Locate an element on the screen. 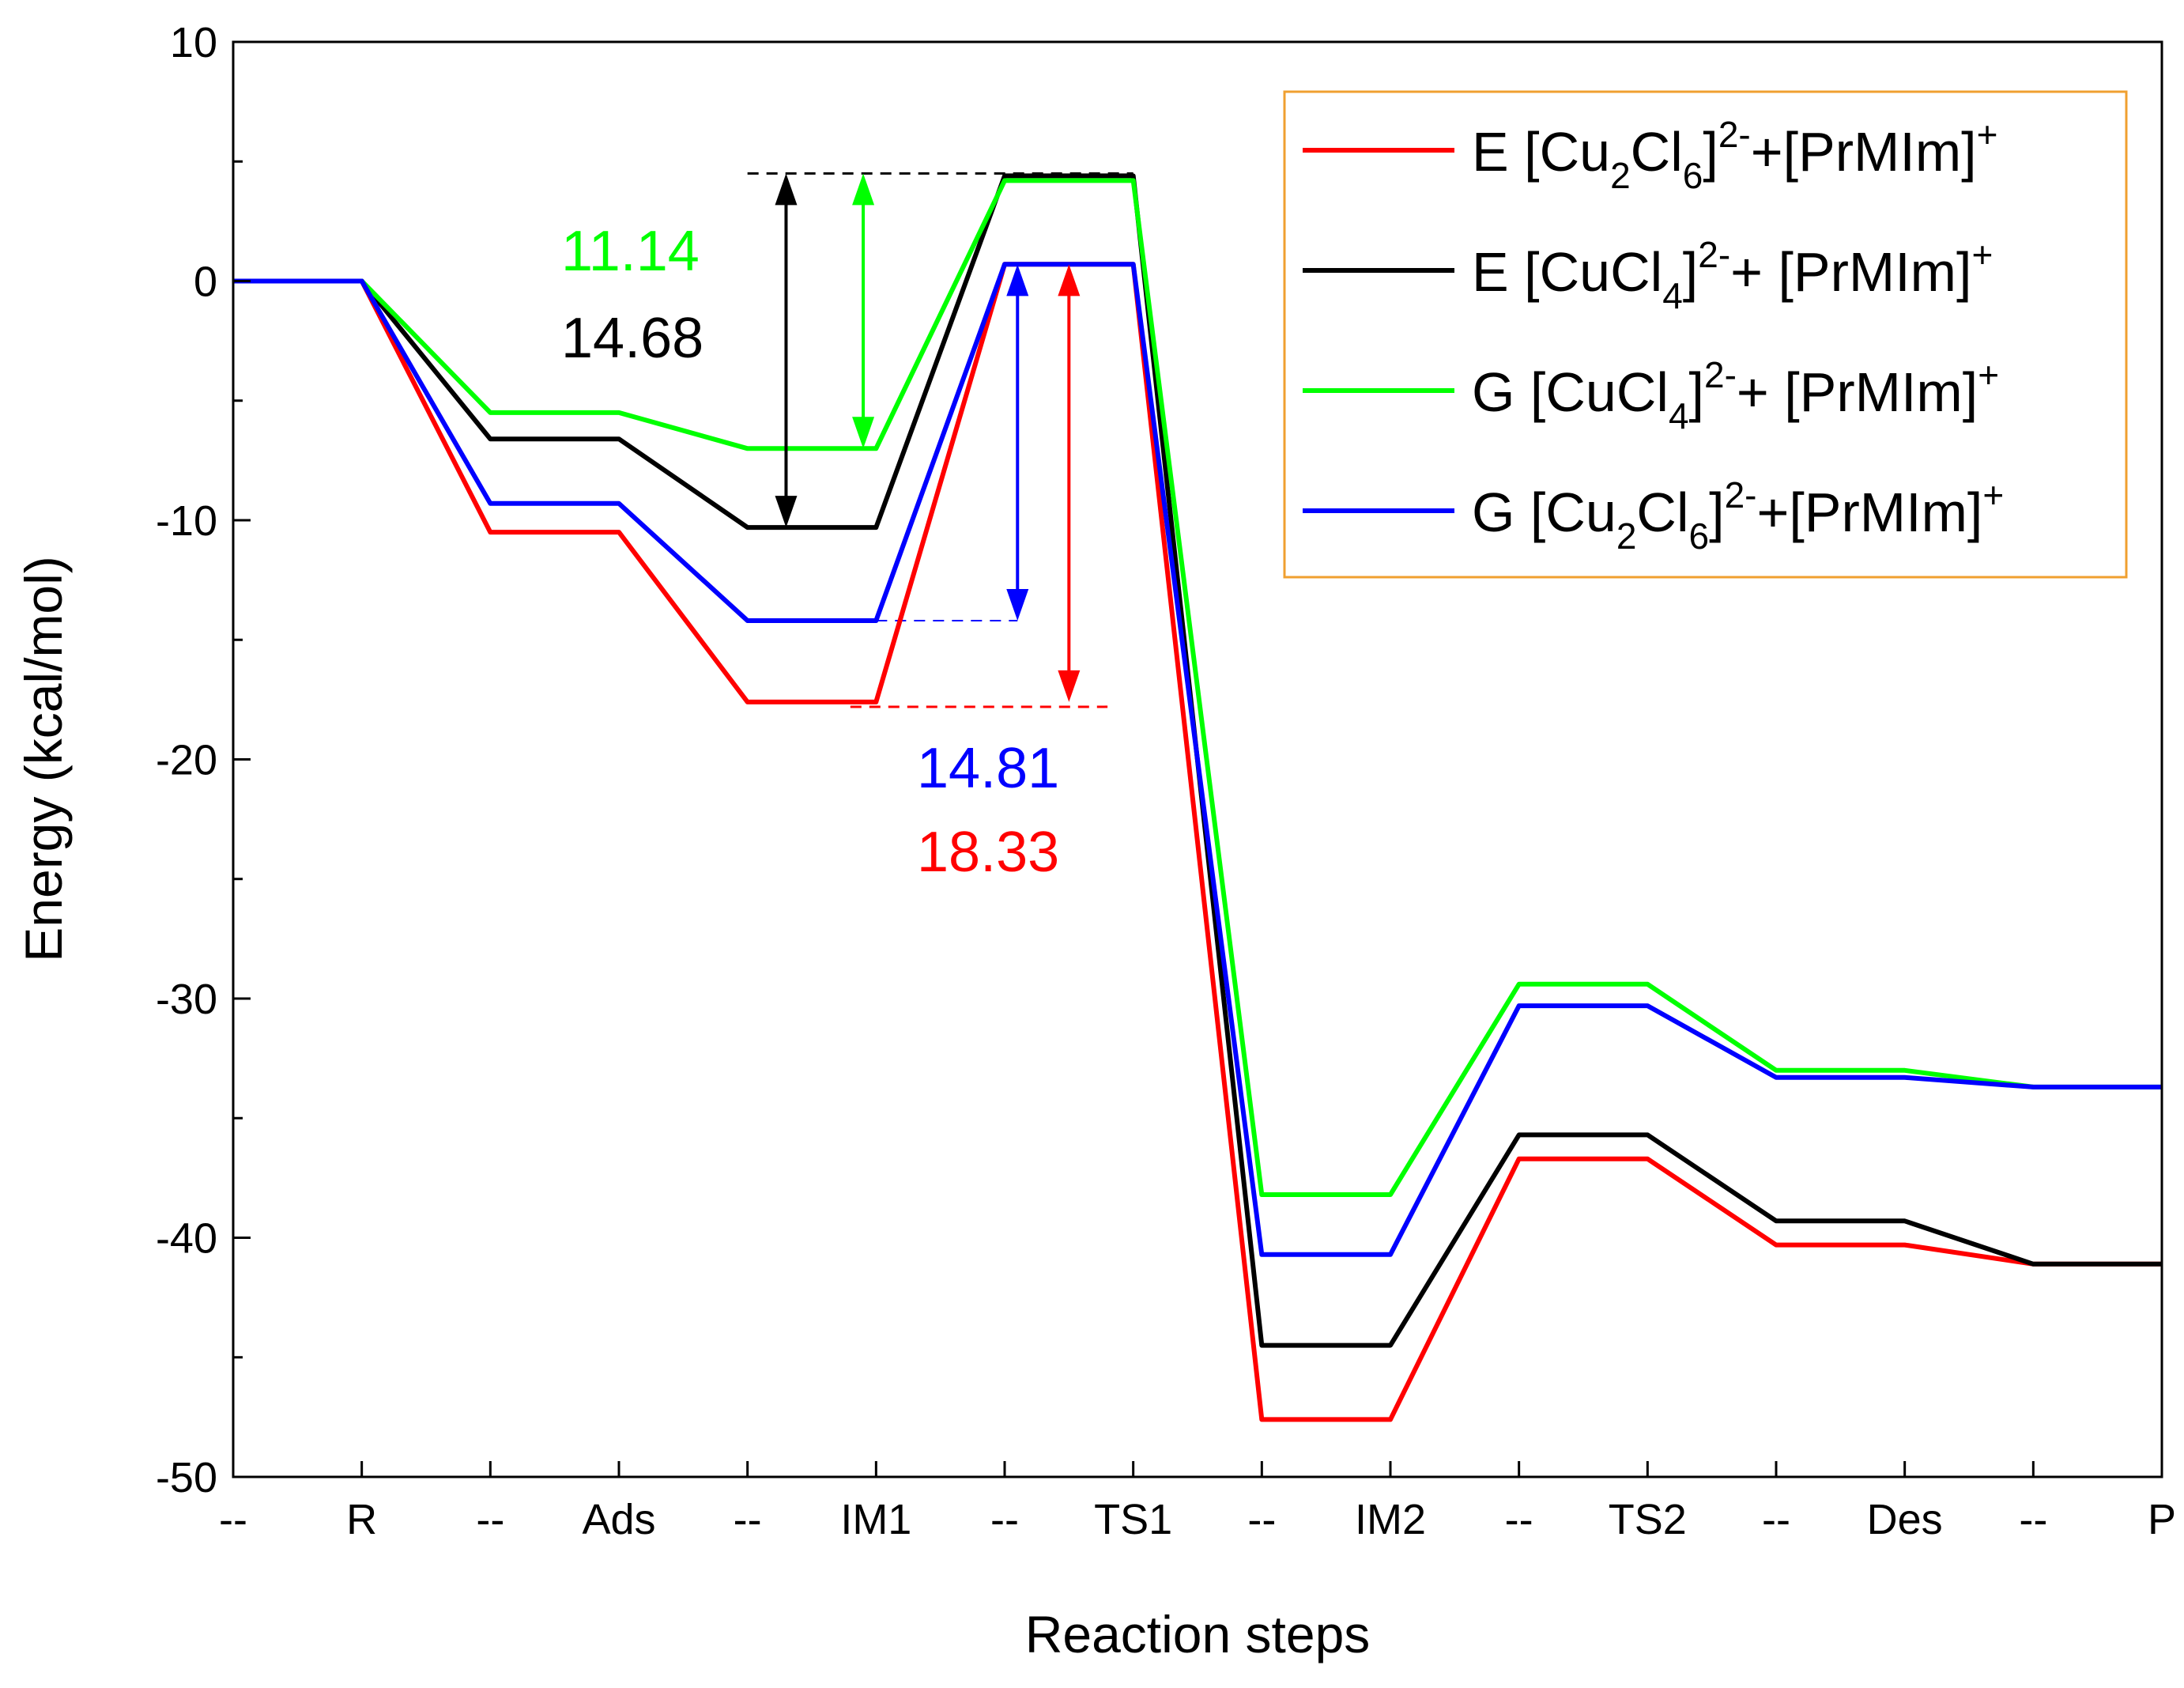  legend-entry-e-cu2cl6: E [Cu2Cl6]2-+[PrMIm]+ is located at coordinates (1650, 155).